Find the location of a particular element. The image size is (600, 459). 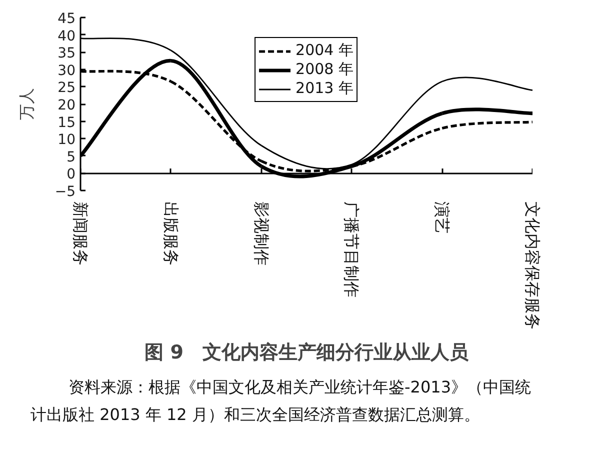

y-tick-label: 10 is located at coordinates (67, 140).